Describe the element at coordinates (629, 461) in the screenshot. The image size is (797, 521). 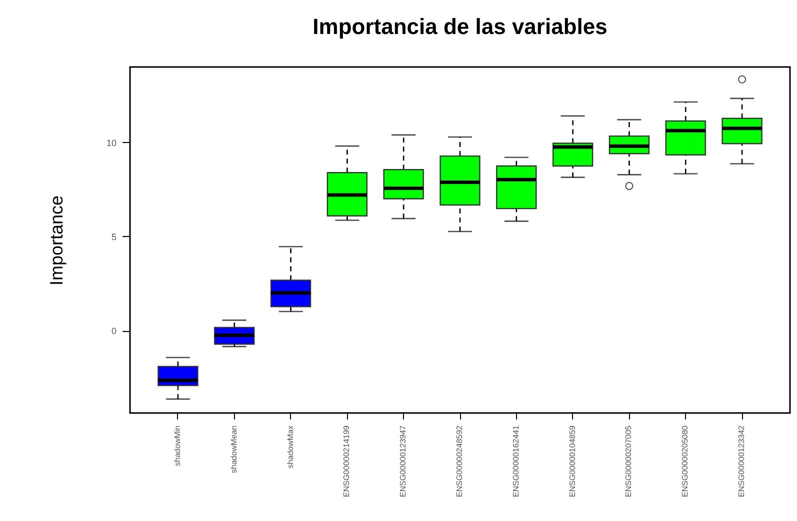
I see `x-tick-label: ENSG00000207005` at that location.